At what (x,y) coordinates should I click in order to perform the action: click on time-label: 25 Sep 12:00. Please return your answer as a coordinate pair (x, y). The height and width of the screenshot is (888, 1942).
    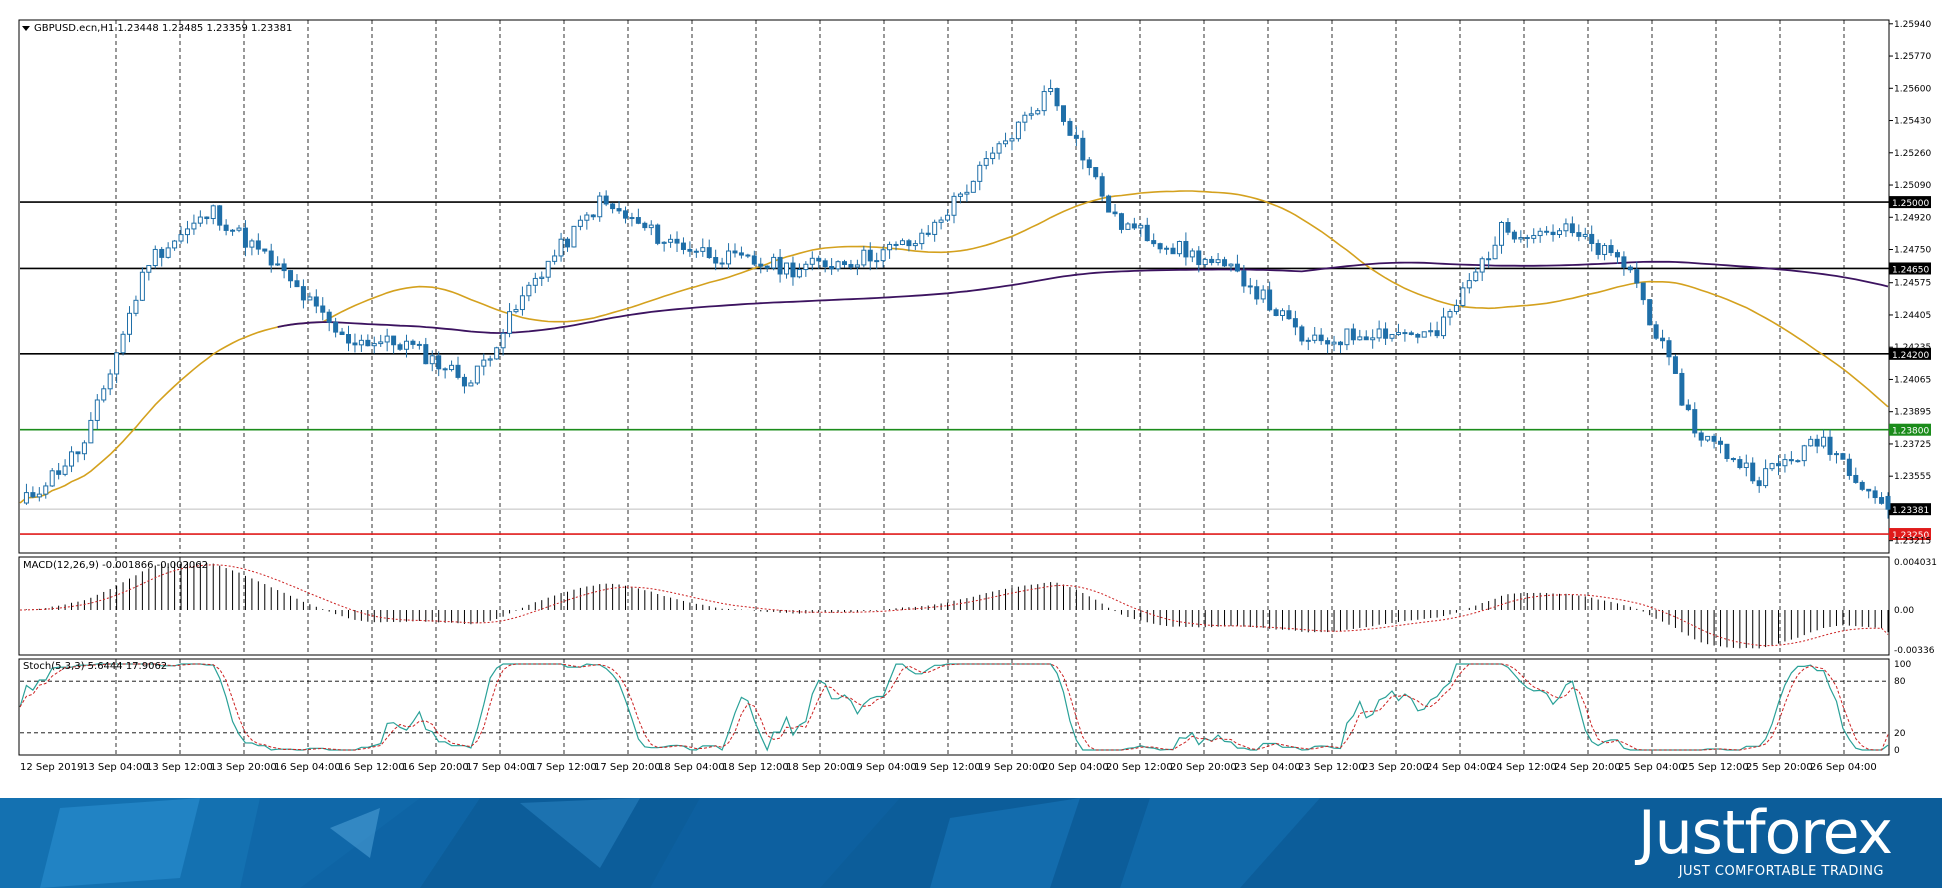
    Looking at the image, I should click on (1715, 767).